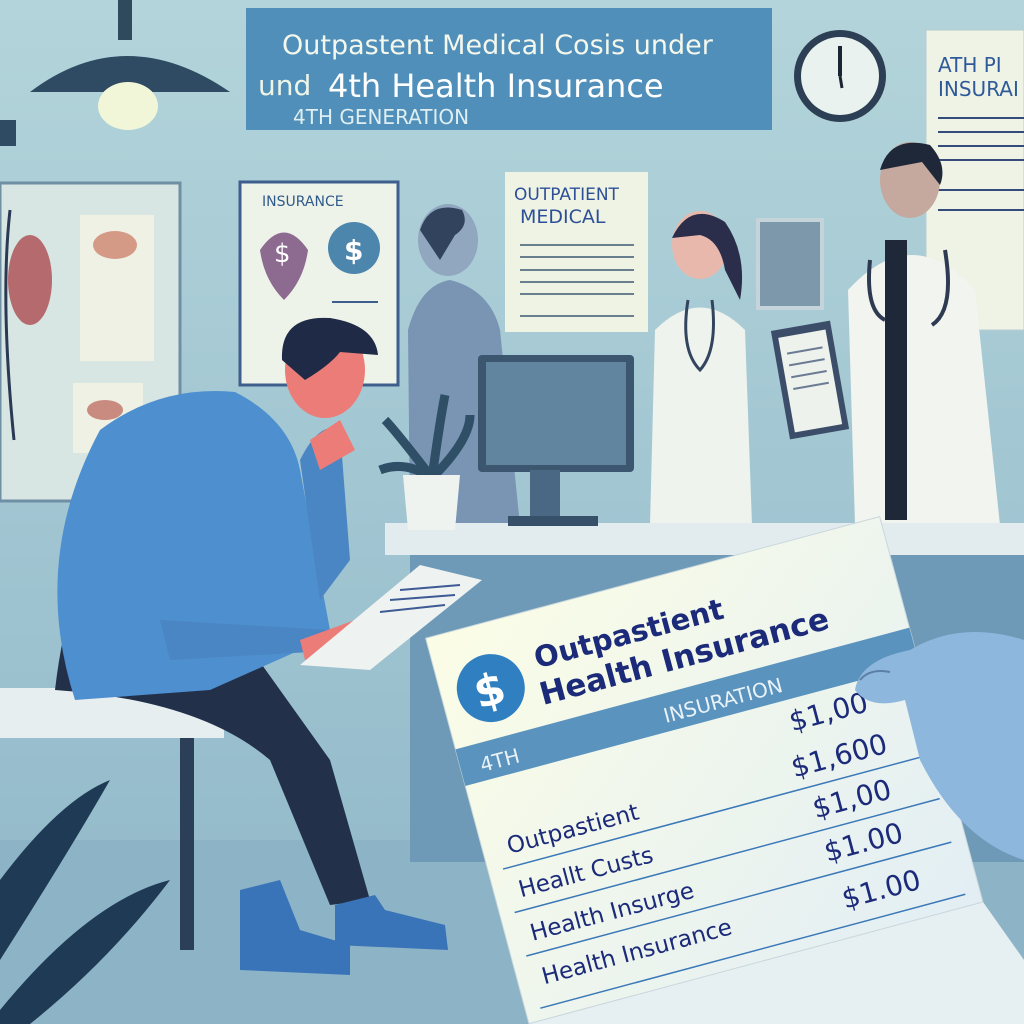 This screenshot has height=1024, width=1024. I want to click on doctor, so click(924, 333).